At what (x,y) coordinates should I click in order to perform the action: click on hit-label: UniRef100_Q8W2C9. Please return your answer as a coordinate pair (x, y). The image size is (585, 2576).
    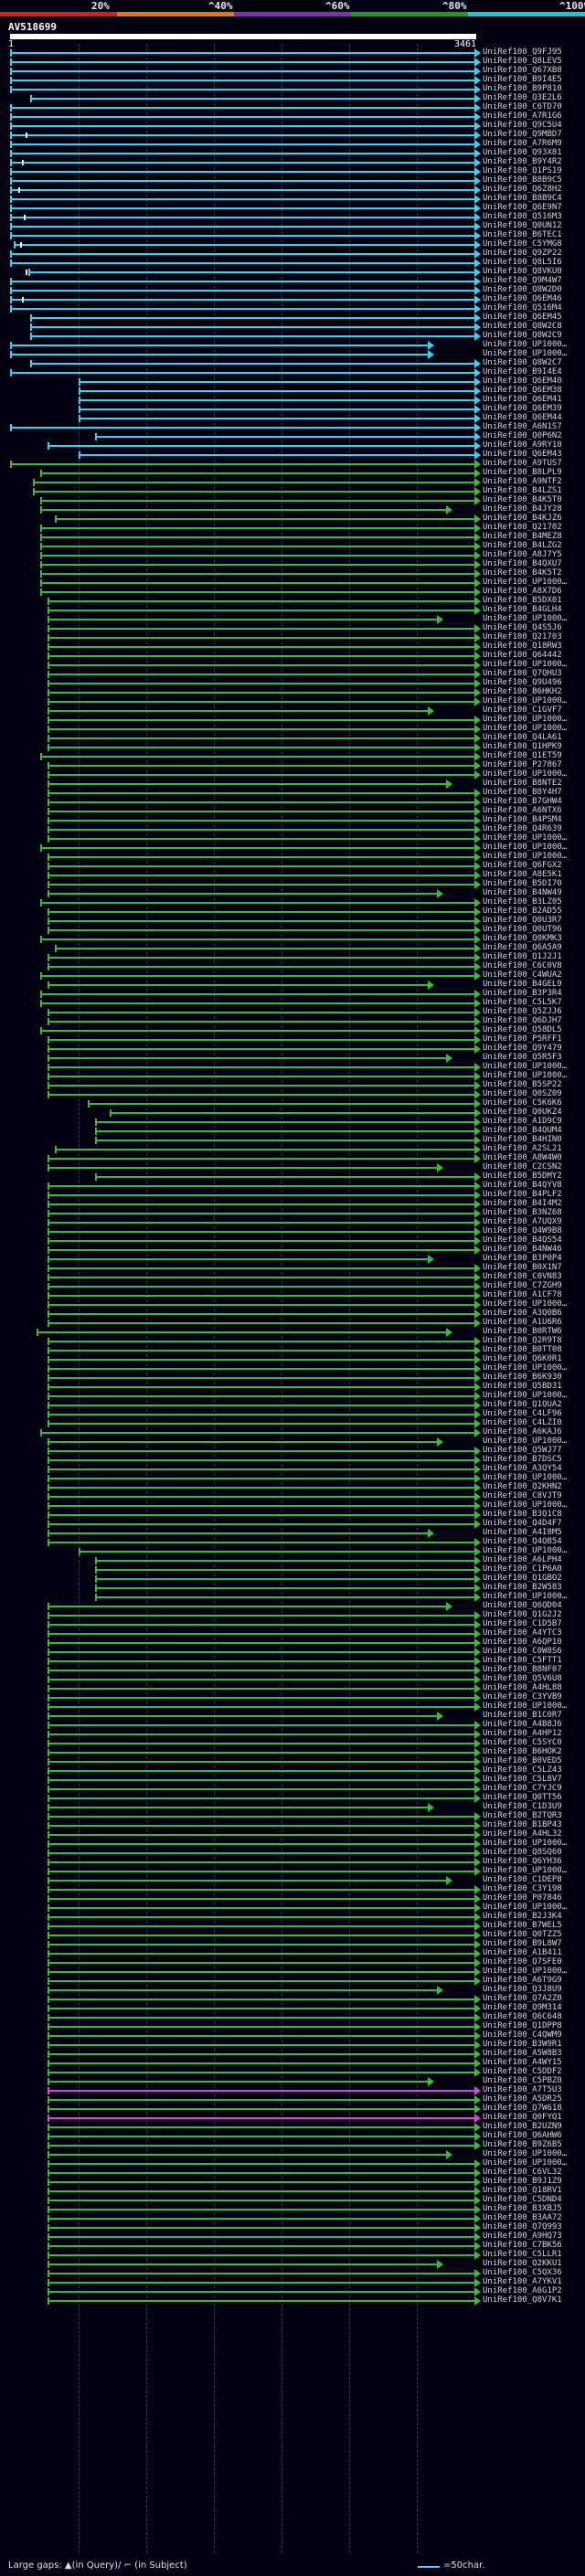
    Looking at the image, I should click on (522, 335).